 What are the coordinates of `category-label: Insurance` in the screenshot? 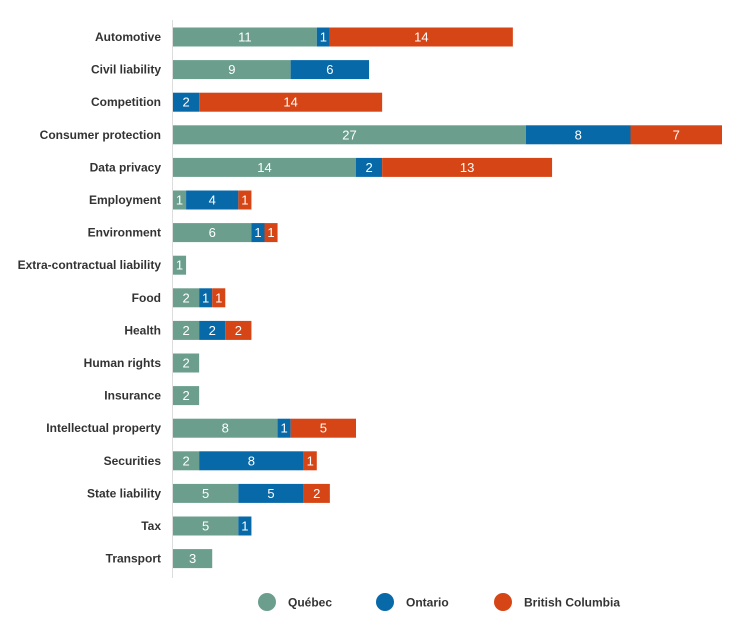 It's located at (132, 396).